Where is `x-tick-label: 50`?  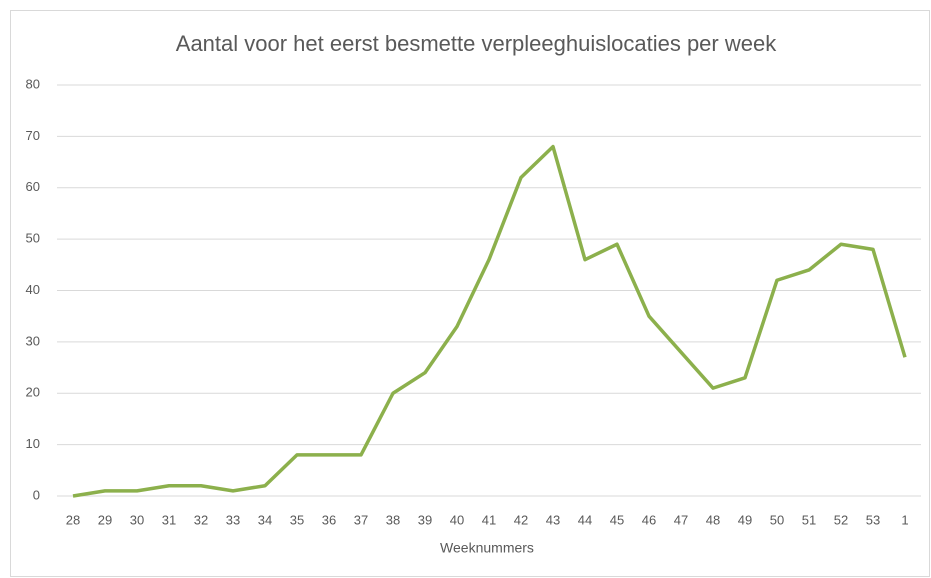 x-tick-label: 50 is located at coordinates (777, 519).